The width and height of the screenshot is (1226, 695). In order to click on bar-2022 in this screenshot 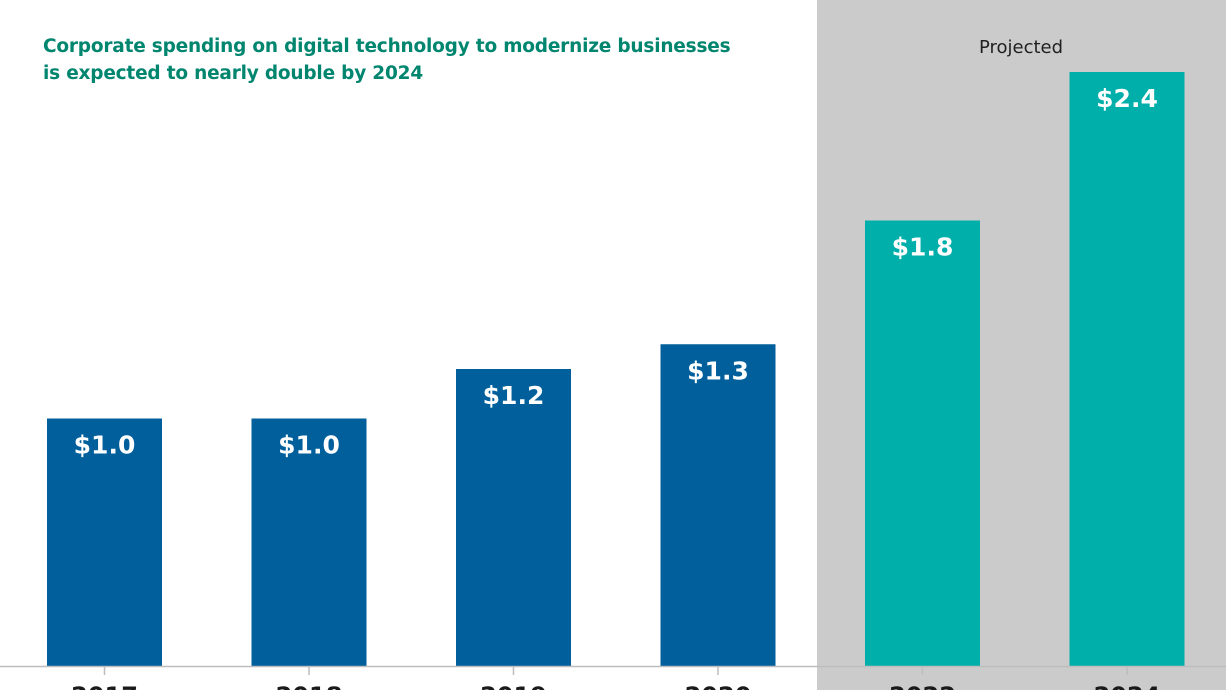, I will do `click(922, 443)`.